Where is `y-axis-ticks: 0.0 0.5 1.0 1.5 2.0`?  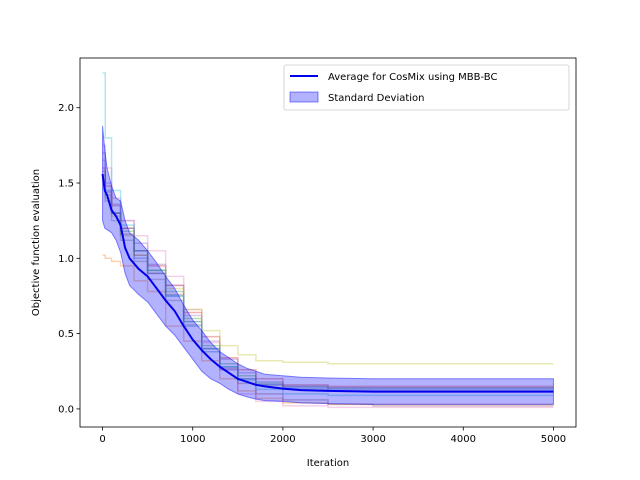 y-axis-ticks: 0.0 0.5 1.0 1.5 2.0 is located at coordinates (69, 259).